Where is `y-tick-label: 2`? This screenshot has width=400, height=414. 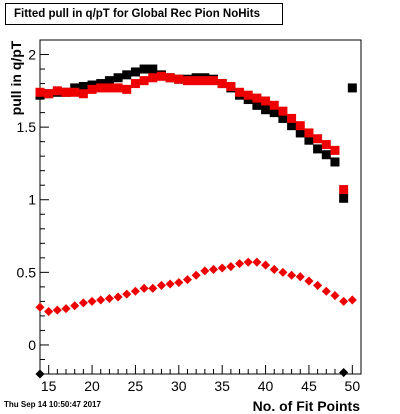
y-tick-label: 2 is located at coordinates (32, 55).